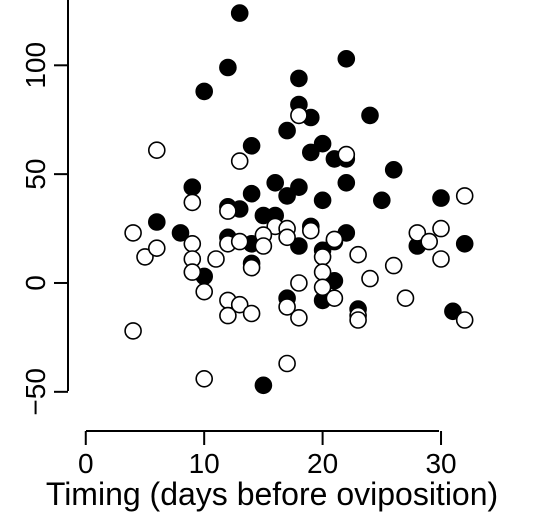 The height and width of the screenshot is (515, 541). Describe the element at coordinates (44, 229) in the screenshot. I see `y-axis-ticks: −50 0 50 100` at that location.